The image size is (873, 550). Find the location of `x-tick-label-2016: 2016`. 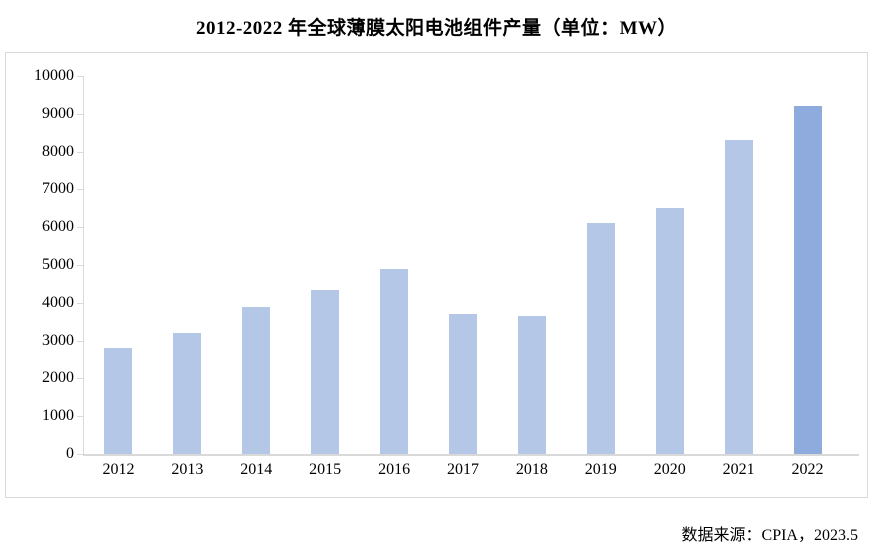

x-tick-label-2016: 2016 is located at coordinates (394, 469).